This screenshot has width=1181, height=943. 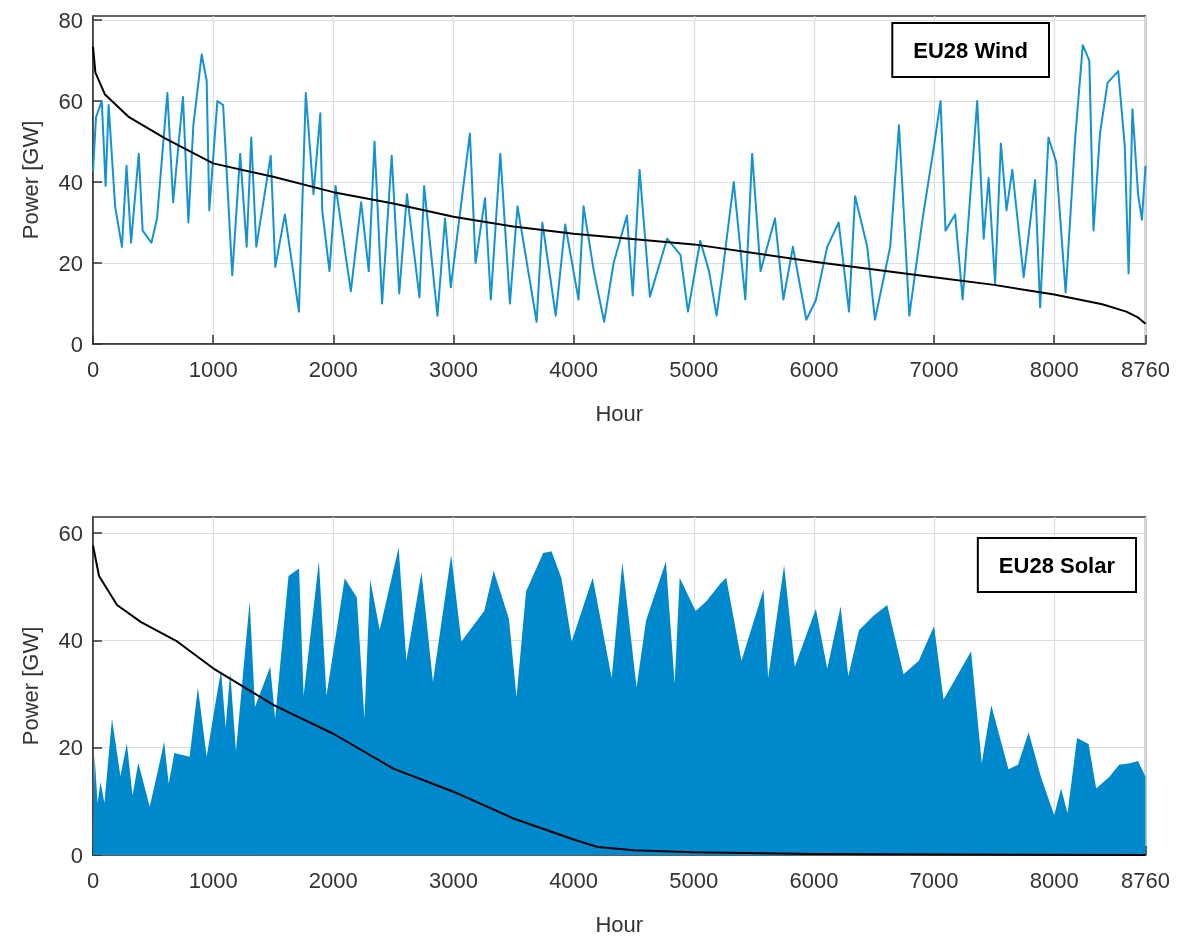 I want to click on y-tick-label: 80, so click(x=70, y=20).